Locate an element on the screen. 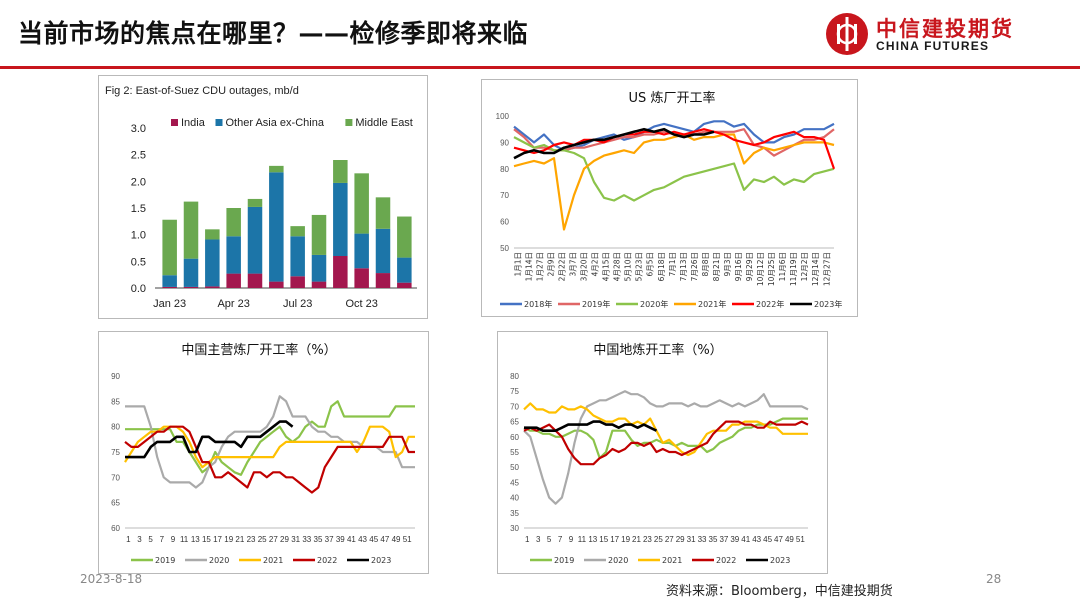  logo-chinese-name: 中信建投期货 is located at coordinates (945, 29).